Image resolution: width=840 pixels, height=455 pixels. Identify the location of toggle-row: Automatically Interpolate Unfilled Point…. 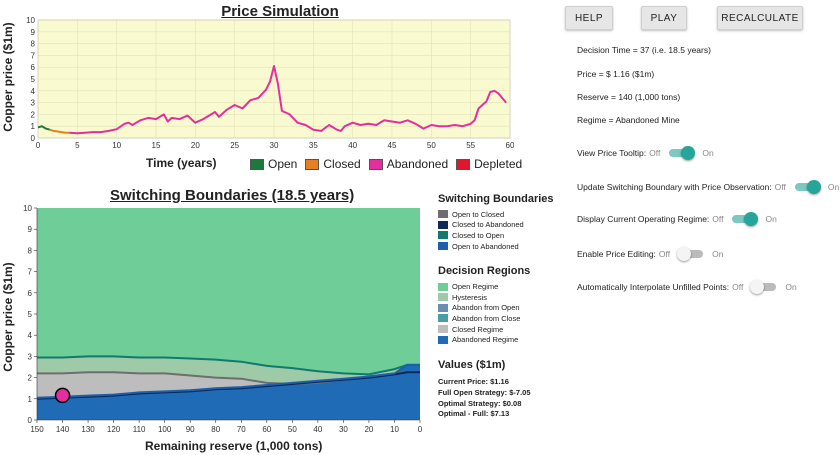
(688, 287).